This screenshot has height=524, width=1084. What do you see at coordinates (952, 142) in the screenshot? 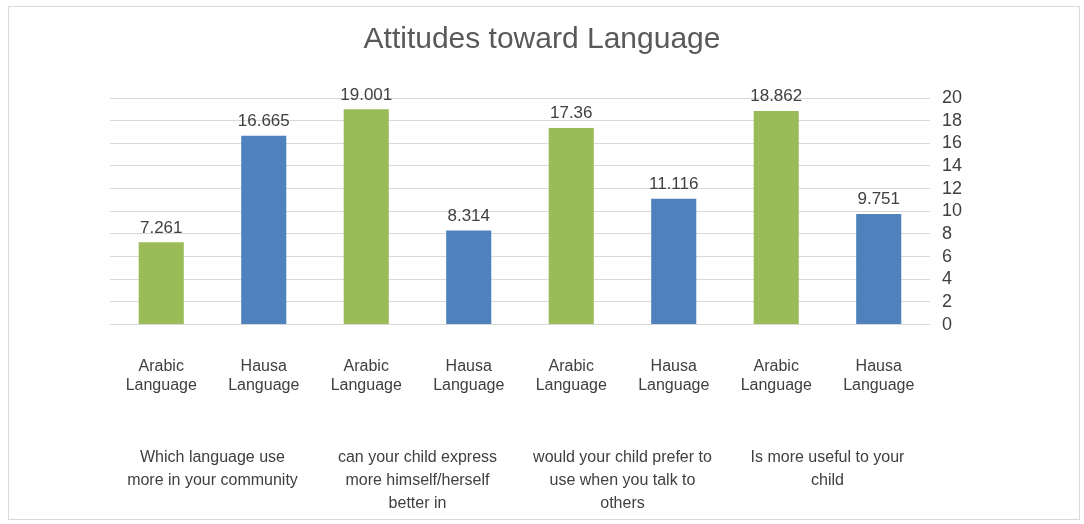
I see `y-tick-label: 16` at bounding box center [952, 142].